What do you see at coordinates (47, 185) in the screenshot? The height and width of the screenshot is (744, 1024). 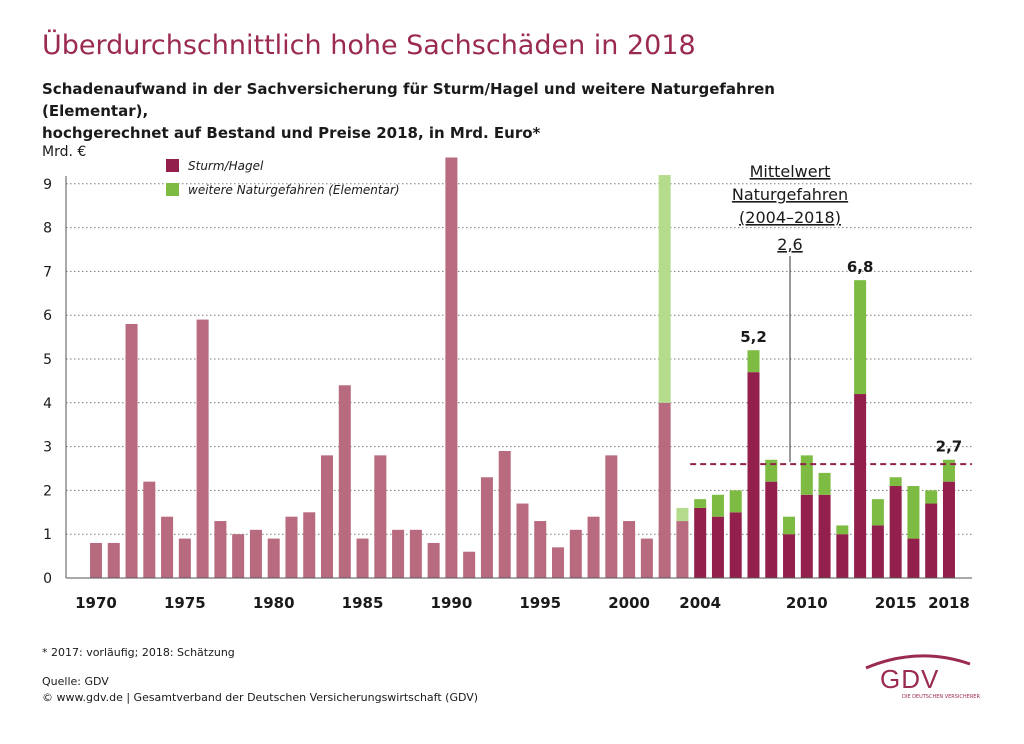 I see `y-tick-label: 9` at bounding box center [47, 185].